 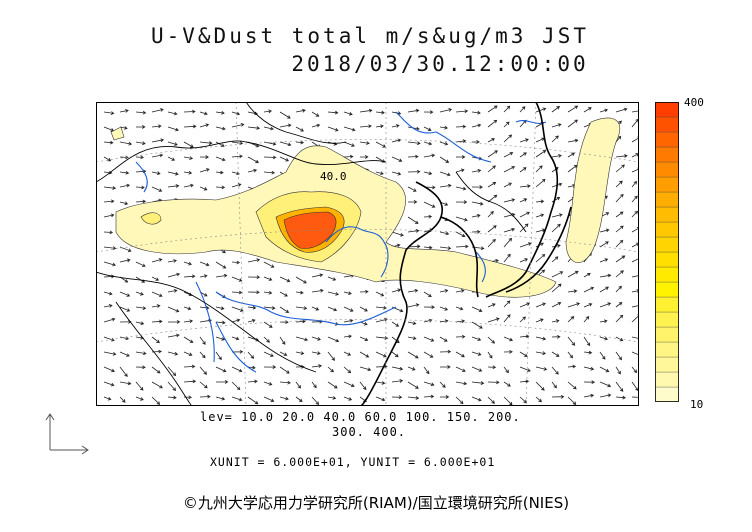 I want to click on contour-label: 40.0, so click(x=333, y=176).